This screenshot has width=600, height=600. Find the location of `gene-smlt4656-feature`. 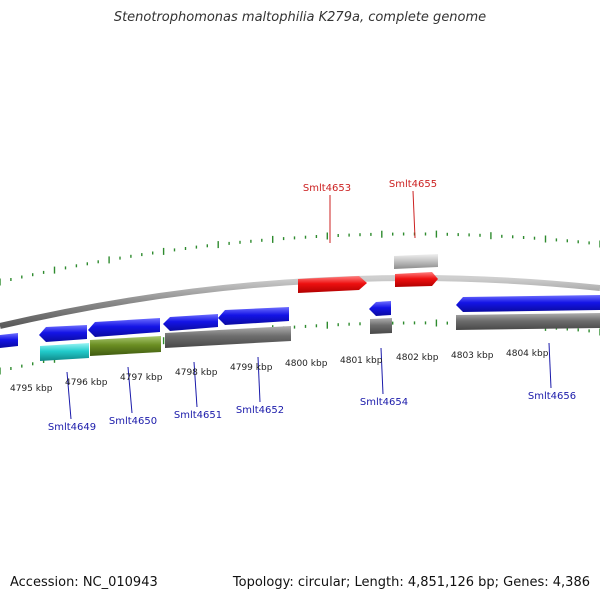

gene-smlt4656-feature is located at coordinates (528, 303).